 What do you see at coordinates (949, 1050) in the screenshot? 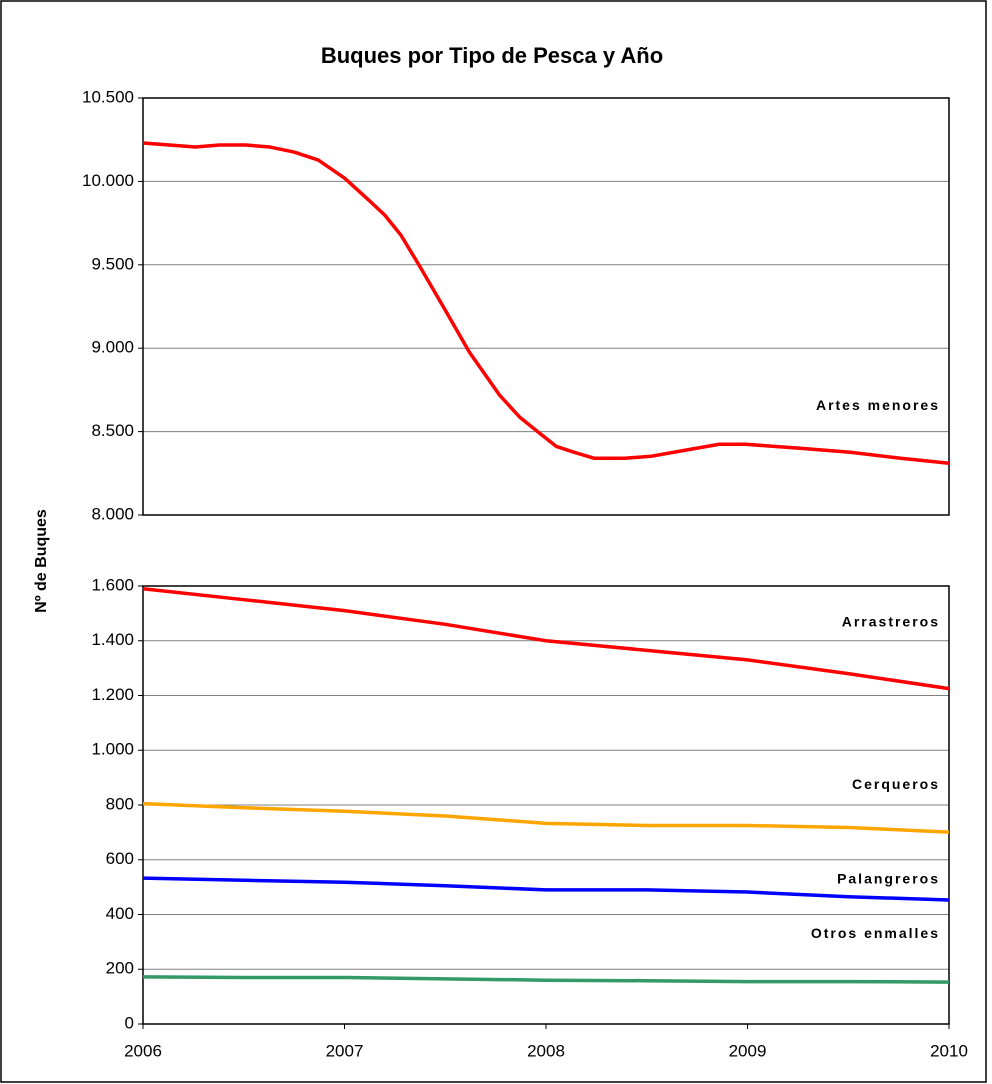
I see `x-tick-label: 2010` at bounding box center [949, 1050].